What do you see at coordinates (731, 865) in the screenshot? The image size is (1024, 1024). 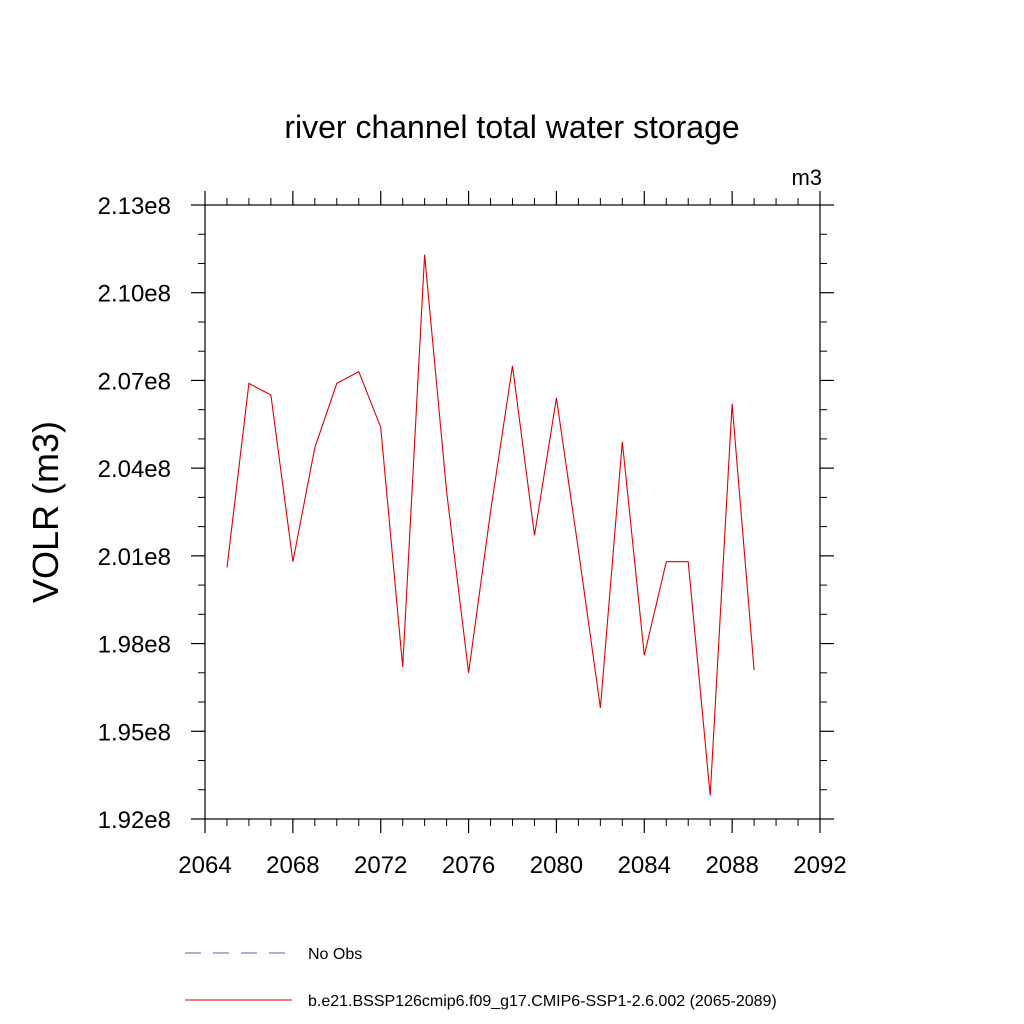 I see `x-tick-label: 2088` at bounding box center [731, 865].